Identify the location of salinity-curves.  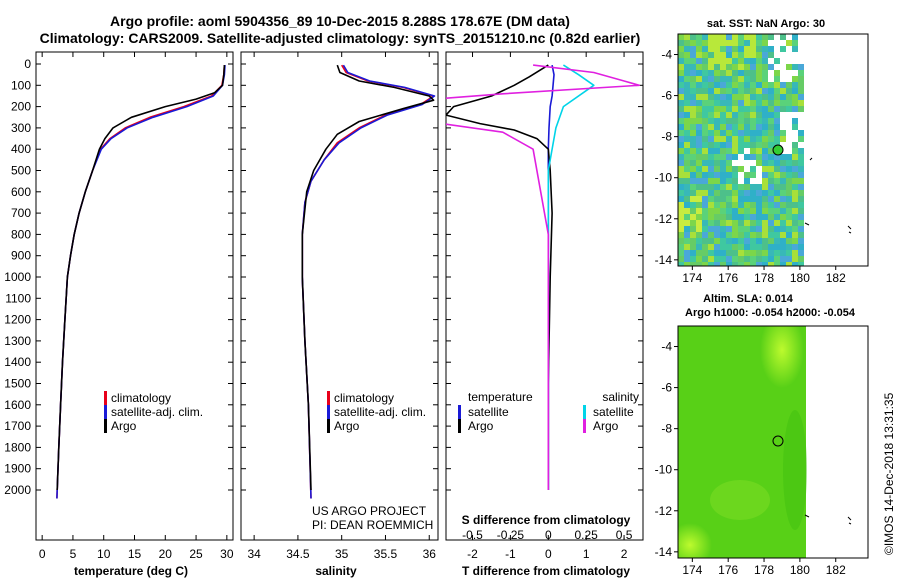
(368, 281).